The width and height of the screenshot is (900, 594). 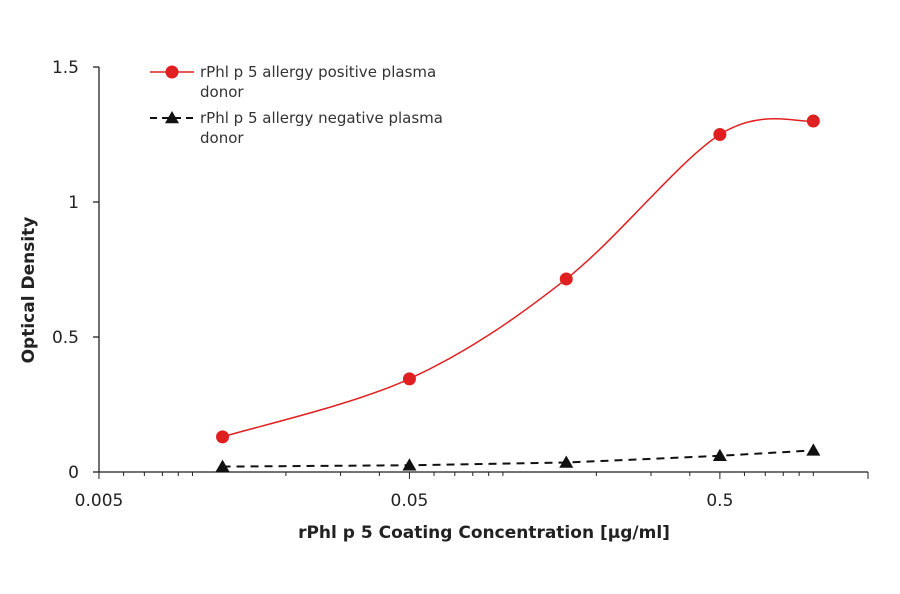 What do you see at coordinates (410, 501) in the screenshot?
I see `x-tick-label: 0.05` at bounding box center [410, 501].